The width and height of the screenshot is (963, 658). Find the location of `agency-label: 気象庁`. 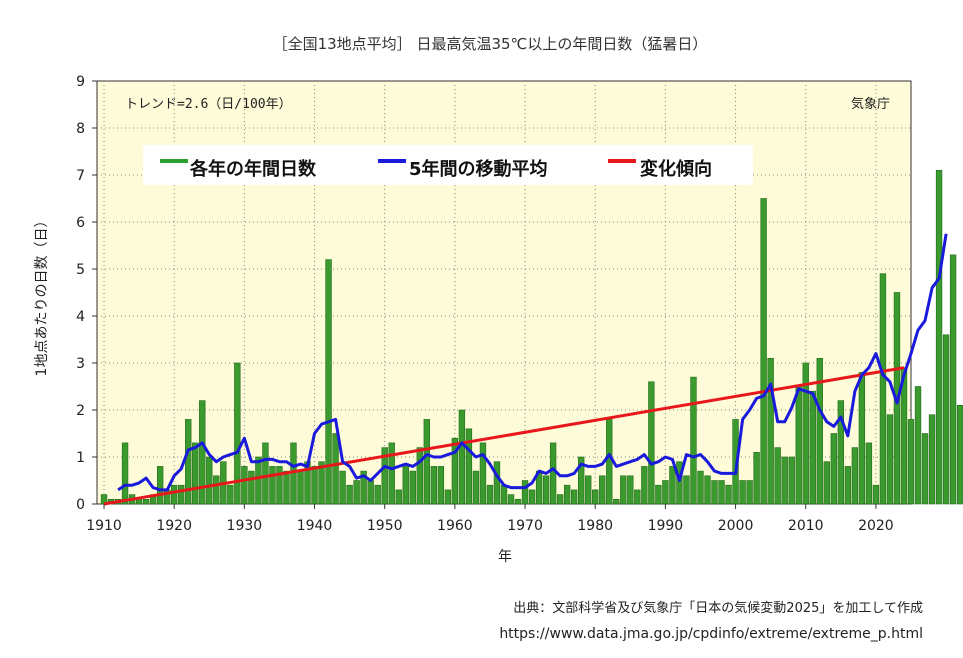

agency-label: 気象庁 is located at coordinates (870, 104).